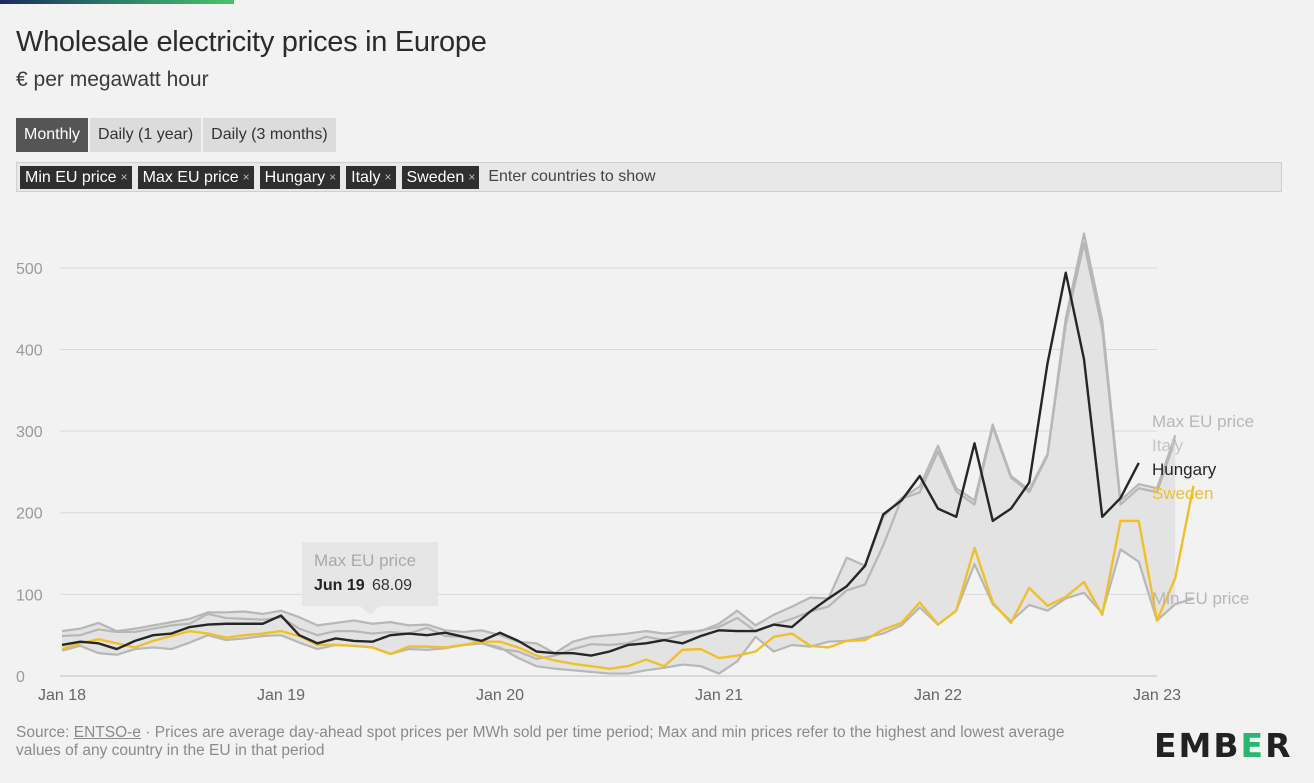 The width and height of the screenshot is (1314, 783). What do you see at coordinates (1182, 493) in the screenshot?
I see `series-label-sweden: Sweden` at bounding box center [1182, 493].